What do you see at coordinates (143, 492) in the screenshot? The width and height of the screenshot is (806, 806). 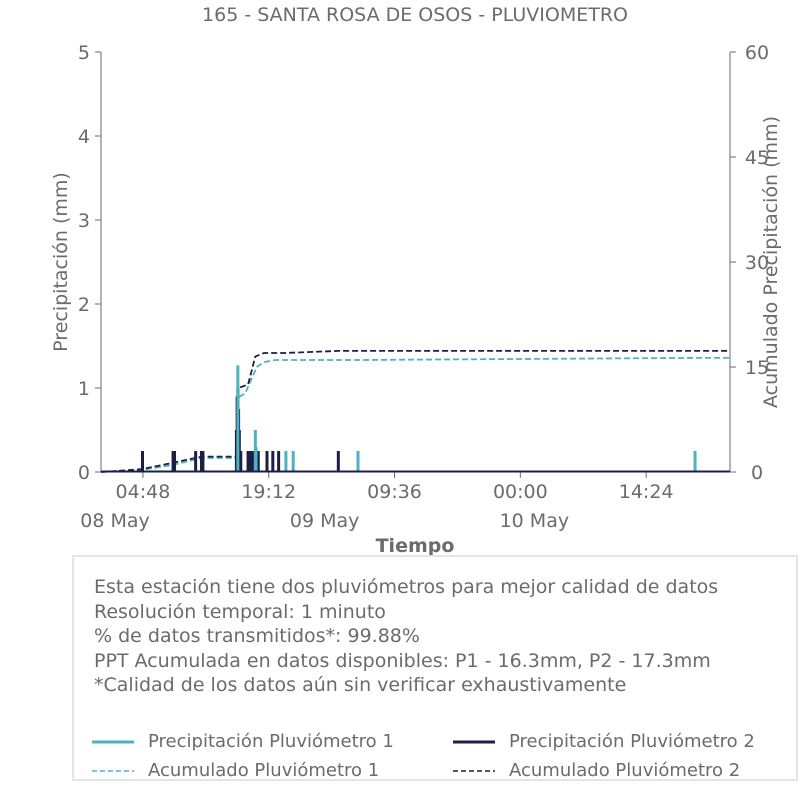 I see `x-tick-label: 04:48` at bounding box center [143, 492].